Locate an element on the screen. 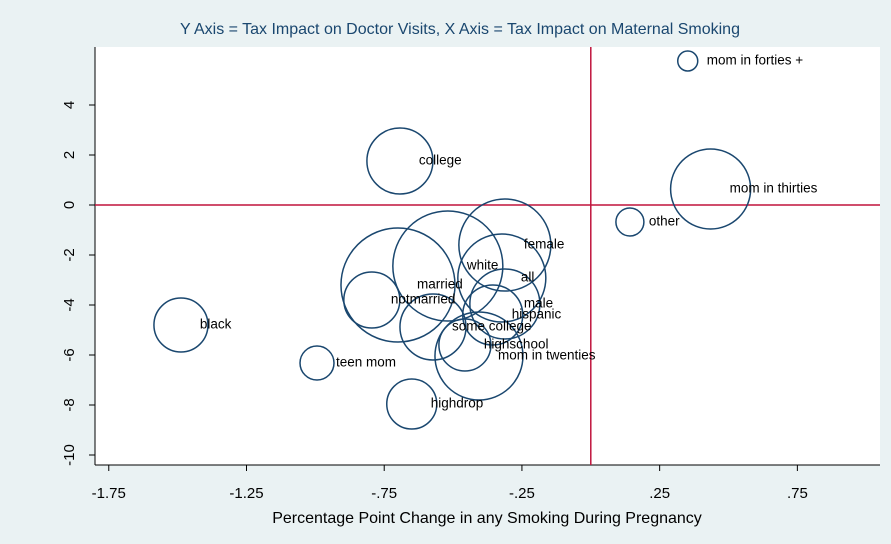 This screenshot has width=891, height=544. bubble-label: college is located at coordinates (440, 160).